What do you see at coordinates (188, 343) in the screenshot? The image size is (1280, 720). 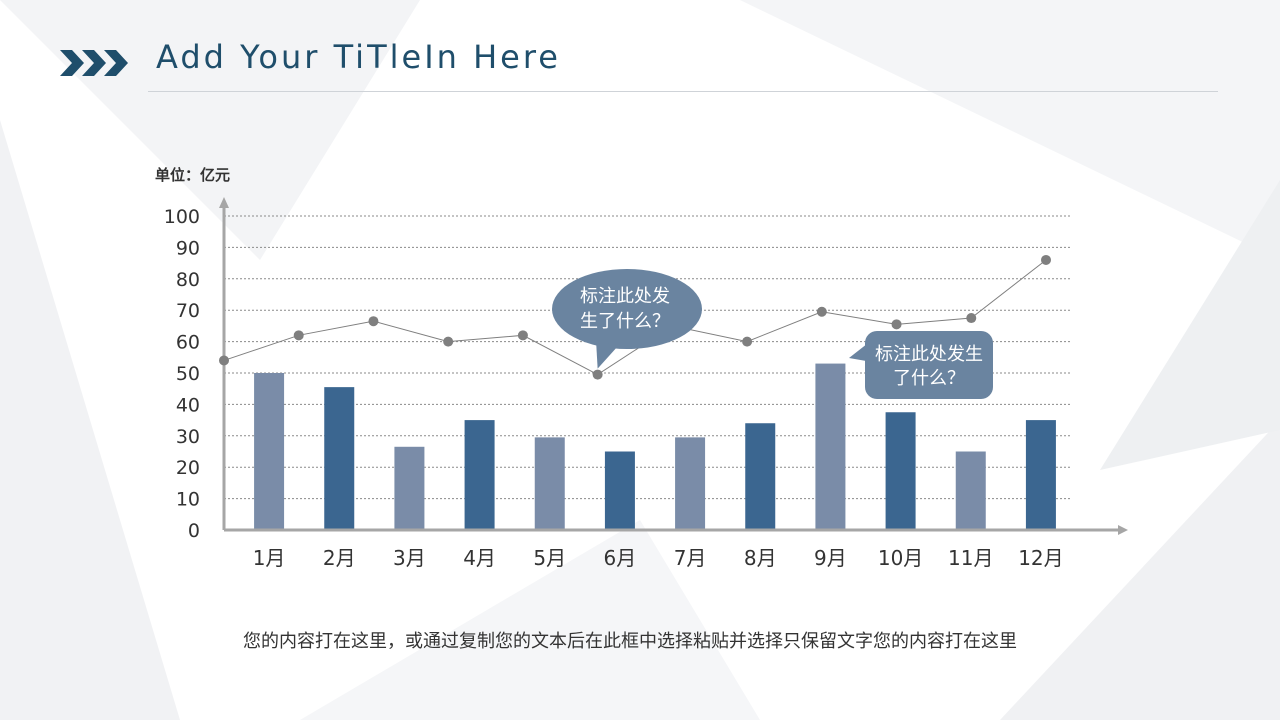 I see `y-tick-label: 60` at bounding box center [188, 343].